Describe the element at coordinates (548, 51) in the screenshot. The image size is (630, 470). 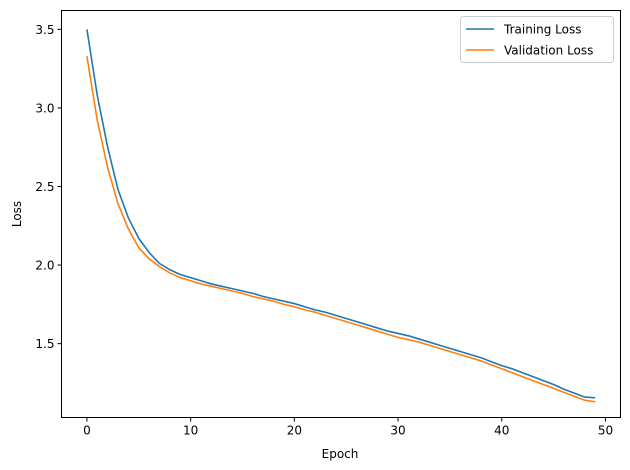
I see `legend-label-validation: Validation Loss` at that location.